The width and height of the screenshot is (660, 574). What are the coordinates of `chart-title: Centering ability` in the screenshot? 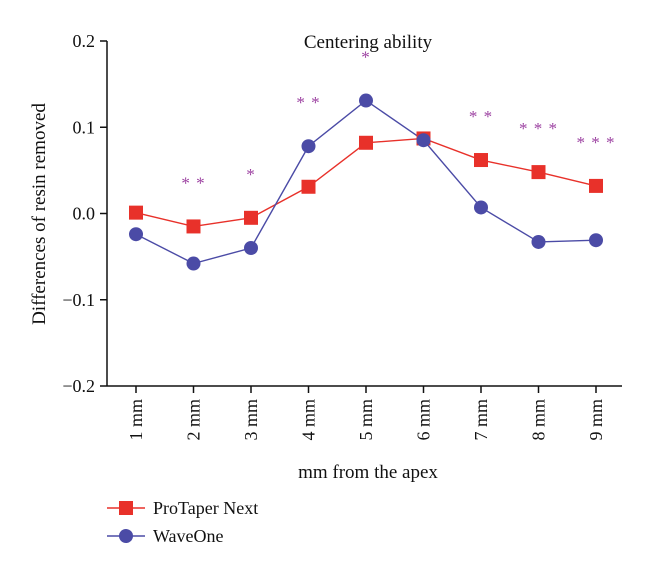 It's located at (368, 42).